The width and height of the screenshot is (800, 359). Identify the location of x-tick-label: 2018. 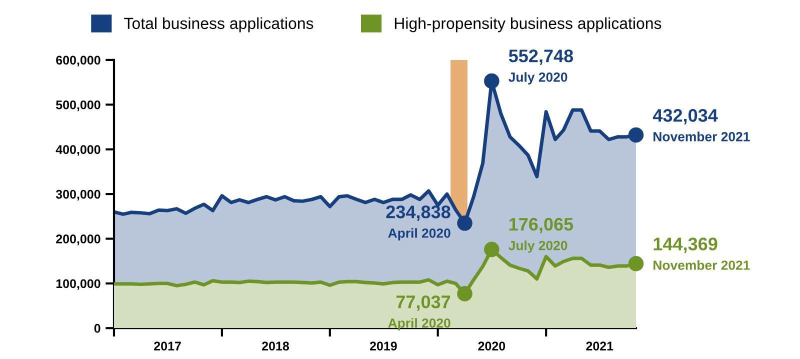
(275, 346).